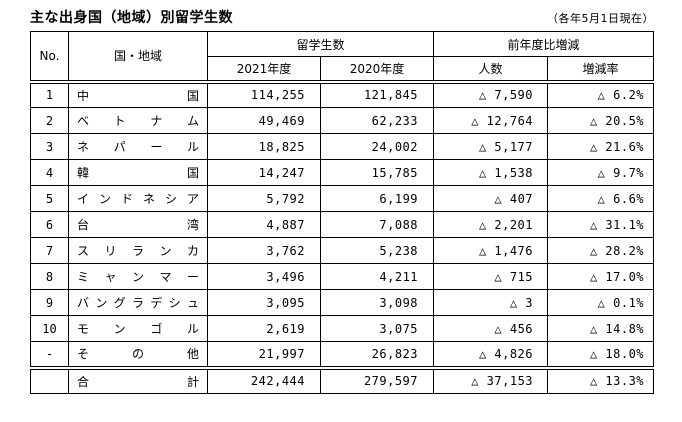 This screenshot has height=422, width=682. What do you see at coordinates (83, 251) in the screenshot?
I see `country-name-char: ス` at bounding box center [83, 251].